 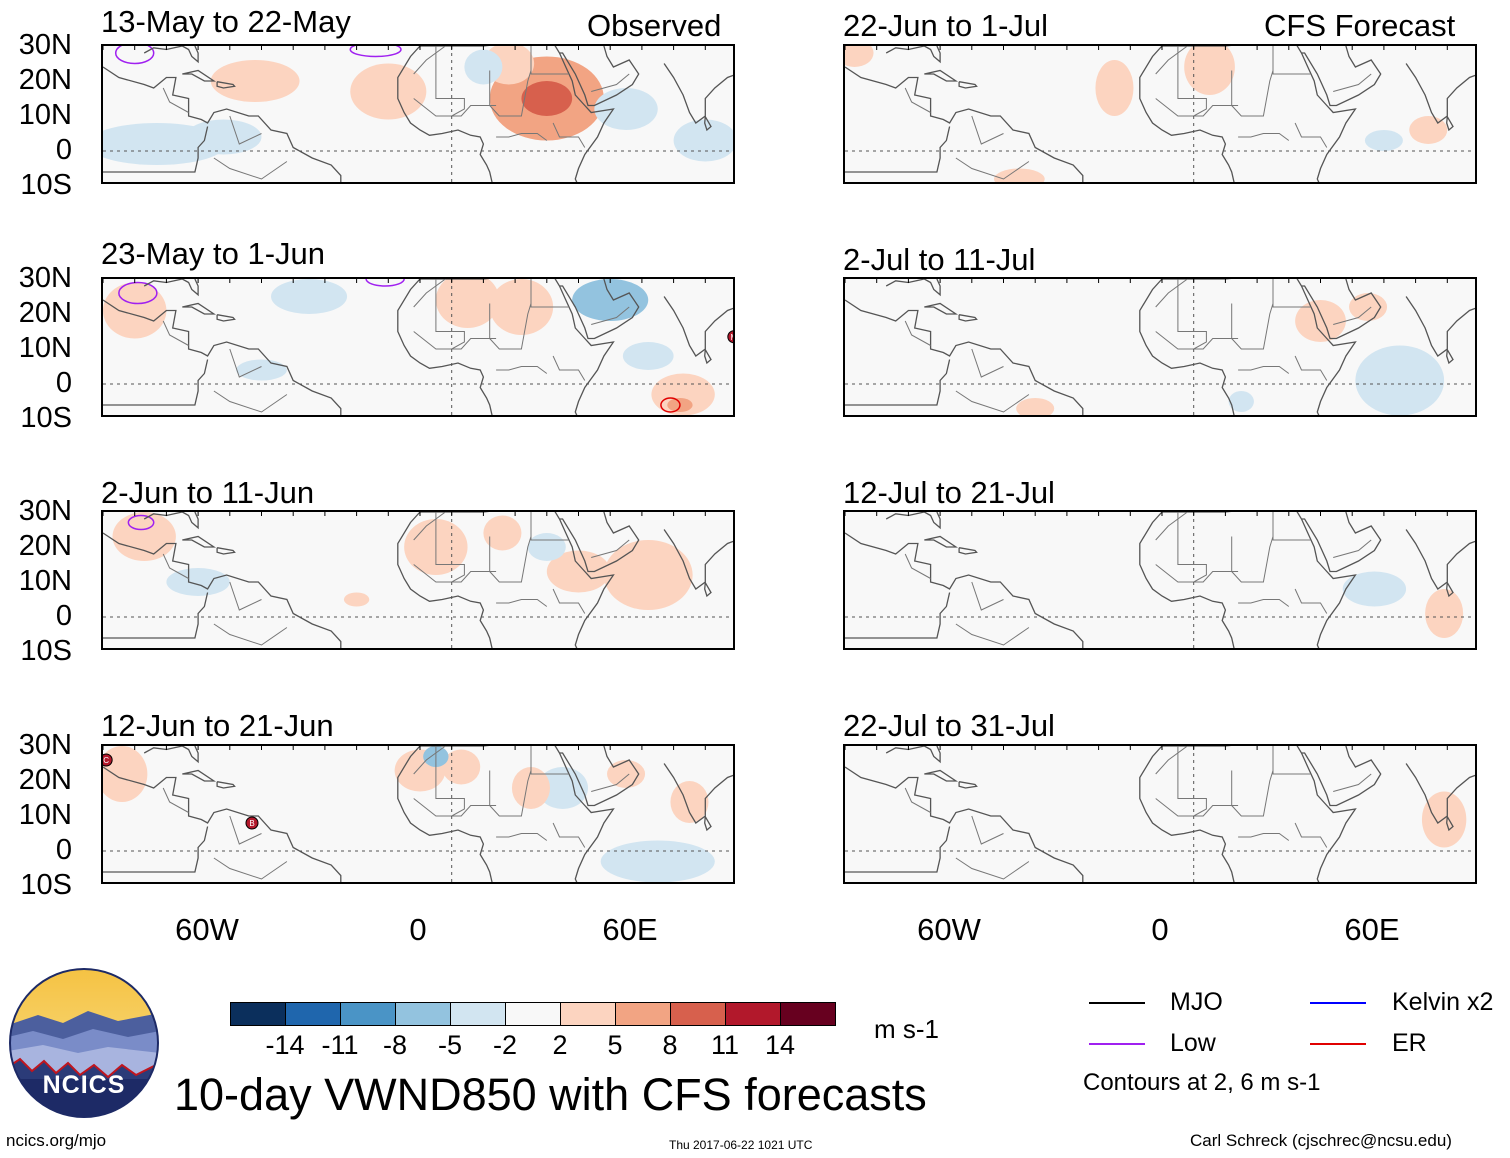 I want to click on legend-line-er, so click(x=1338, y=1044).